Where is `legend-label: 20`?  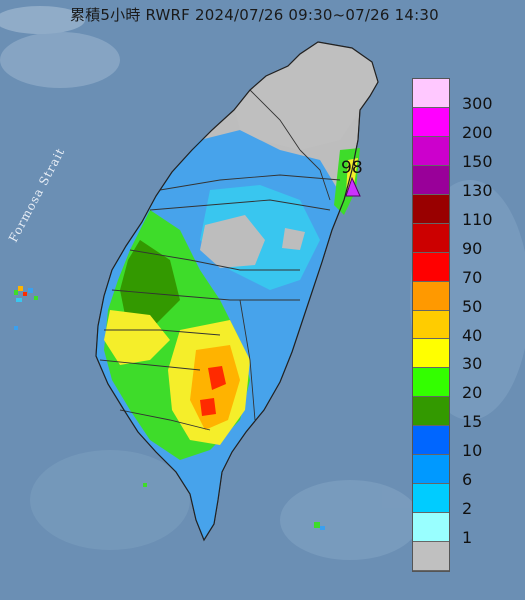
legend-label: 20 is located at coordinates (472, 393).